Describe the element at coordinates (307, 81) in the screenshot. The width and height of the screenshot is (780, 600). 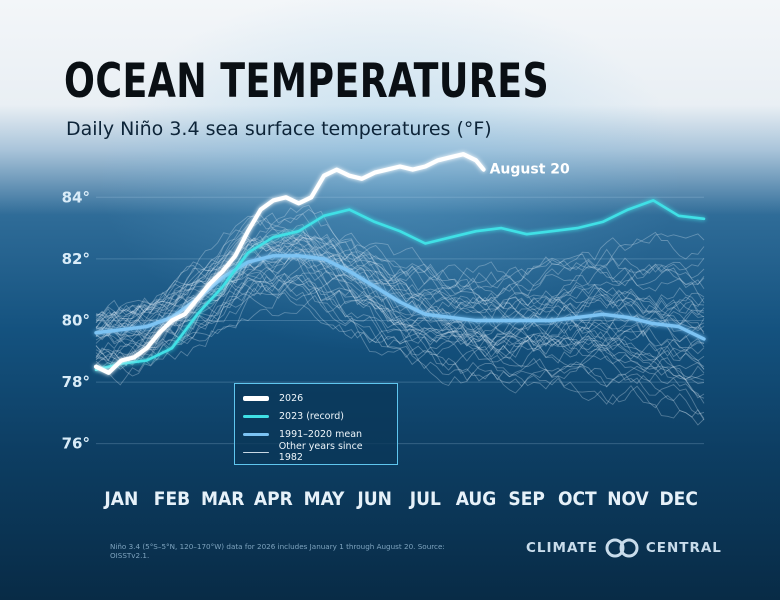
I see `page-title: OCEAN TEMPERATURES` at that location.